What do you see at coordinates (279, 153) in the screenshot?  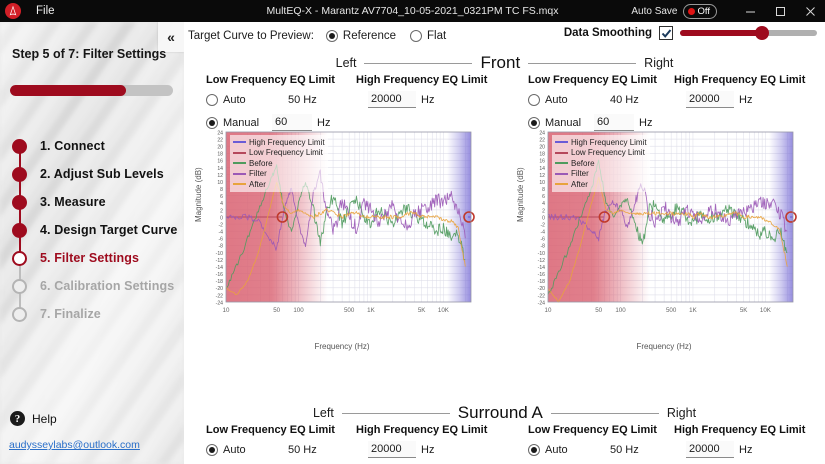 I see `legend-item: Low Frequency Limit` at bounding box center [279, 153].